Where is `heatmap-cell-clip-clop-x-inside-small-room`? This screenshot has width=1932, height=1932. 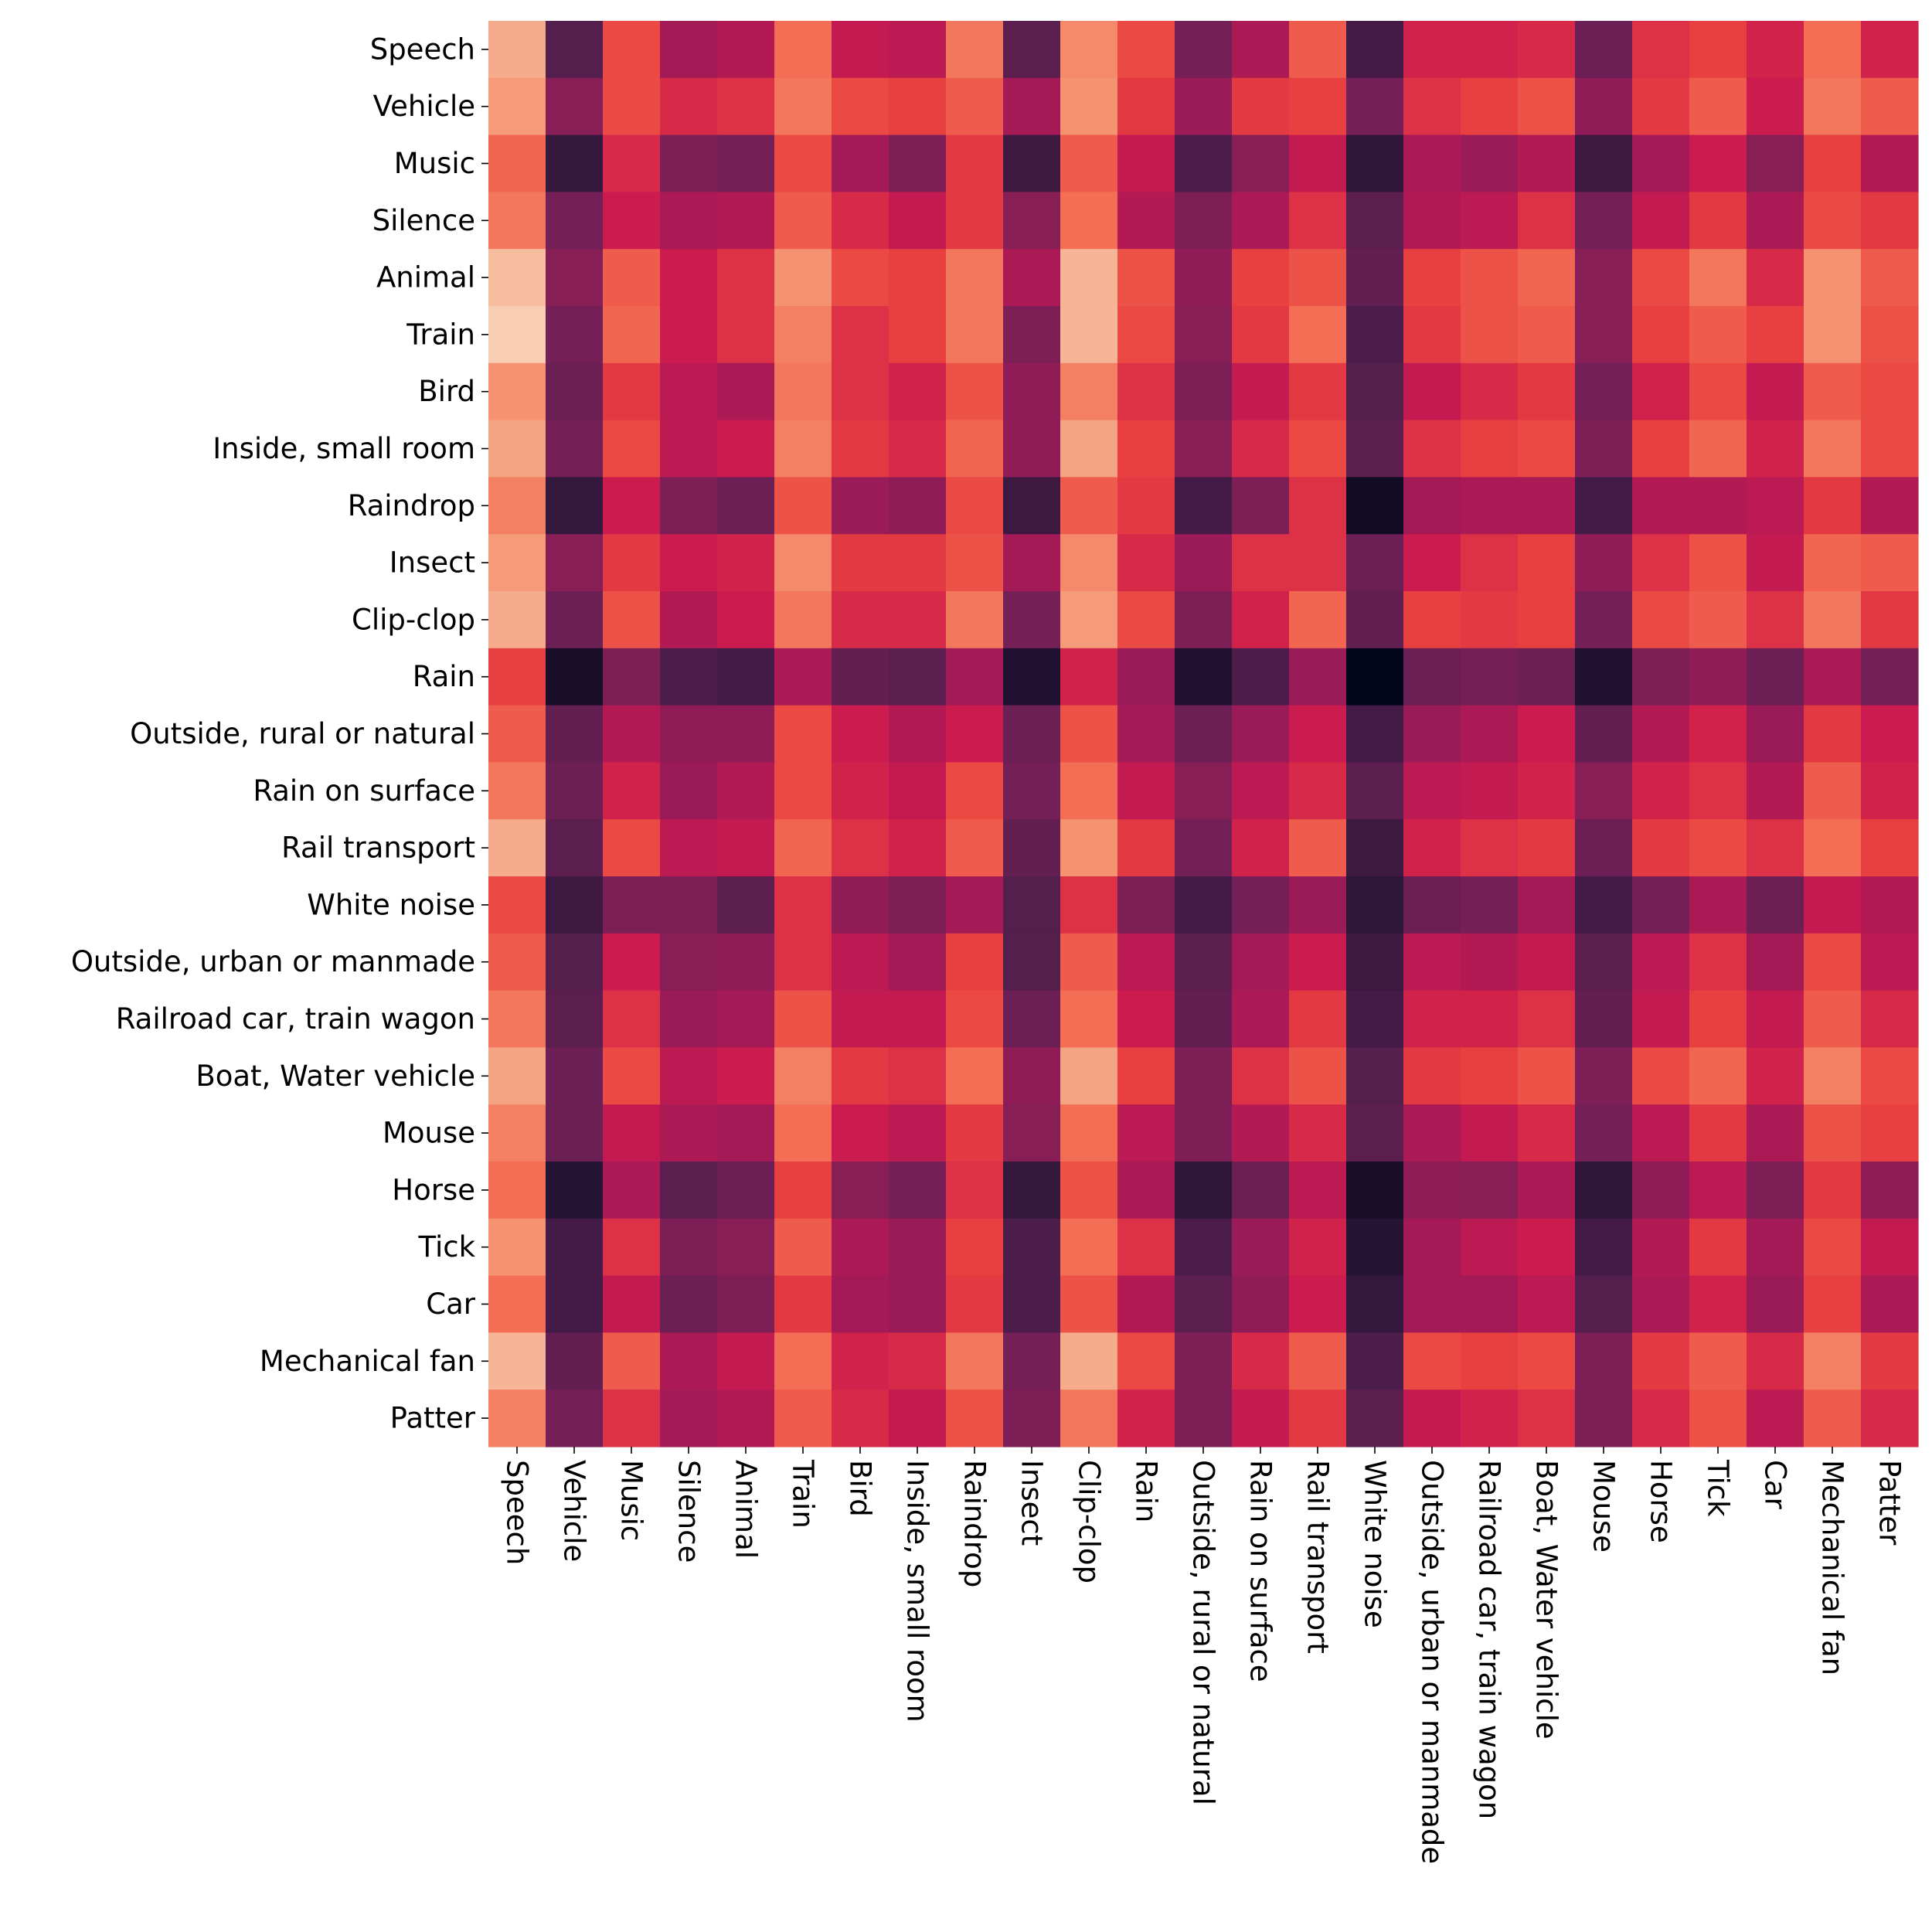
heatmap-cell-clip-clop-x-inside-small-room is located at coordinates (918, 620).